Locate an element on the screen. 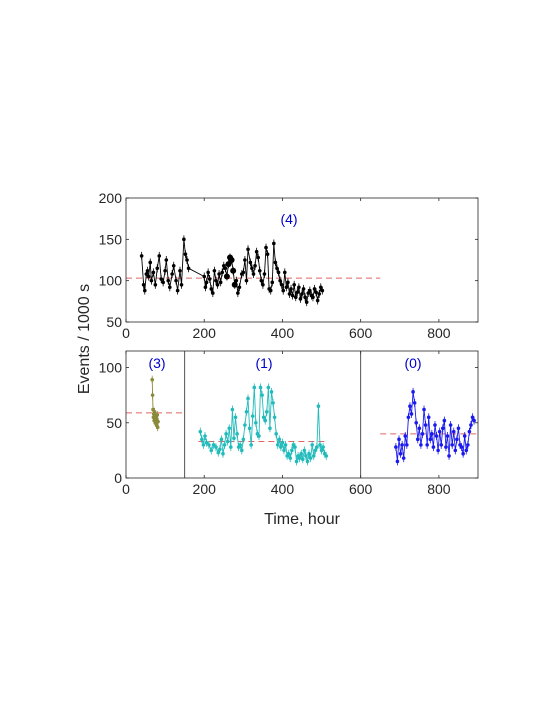  bottom-x-tick-label: 200 is located at coordinates (205, 489).